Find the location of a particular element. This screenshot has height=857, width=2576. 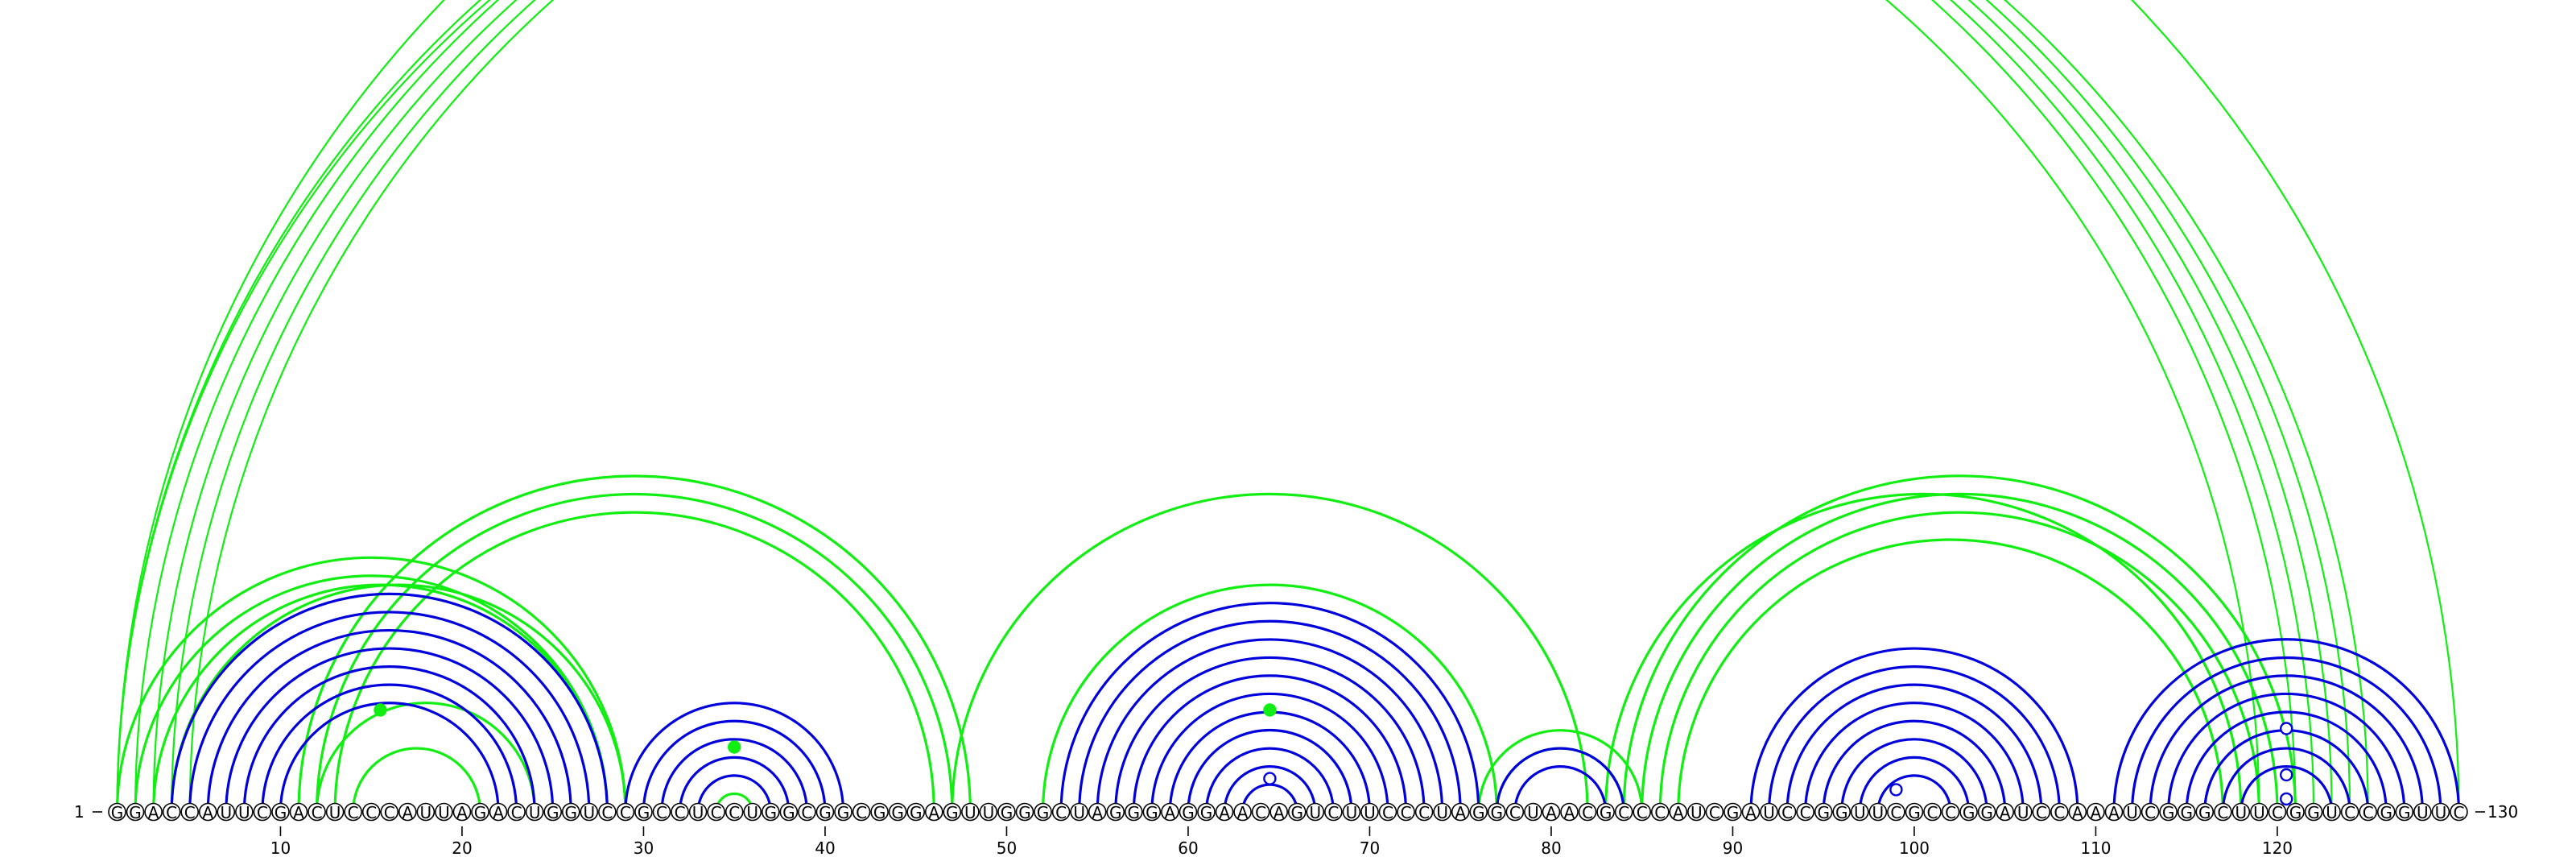

nucleotide-43: G is located at coordinates (879, 812).